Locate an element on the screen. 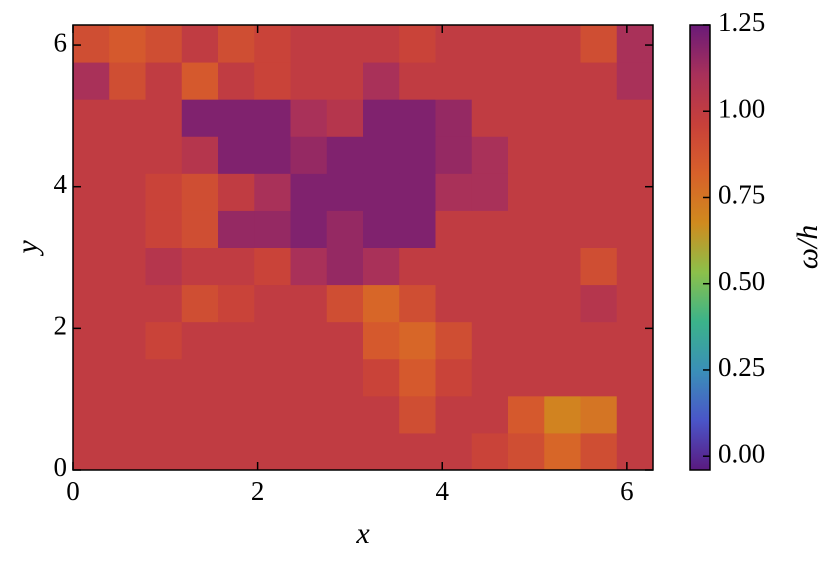  x-tick-label: 4 is located at coordinates (442, 491).